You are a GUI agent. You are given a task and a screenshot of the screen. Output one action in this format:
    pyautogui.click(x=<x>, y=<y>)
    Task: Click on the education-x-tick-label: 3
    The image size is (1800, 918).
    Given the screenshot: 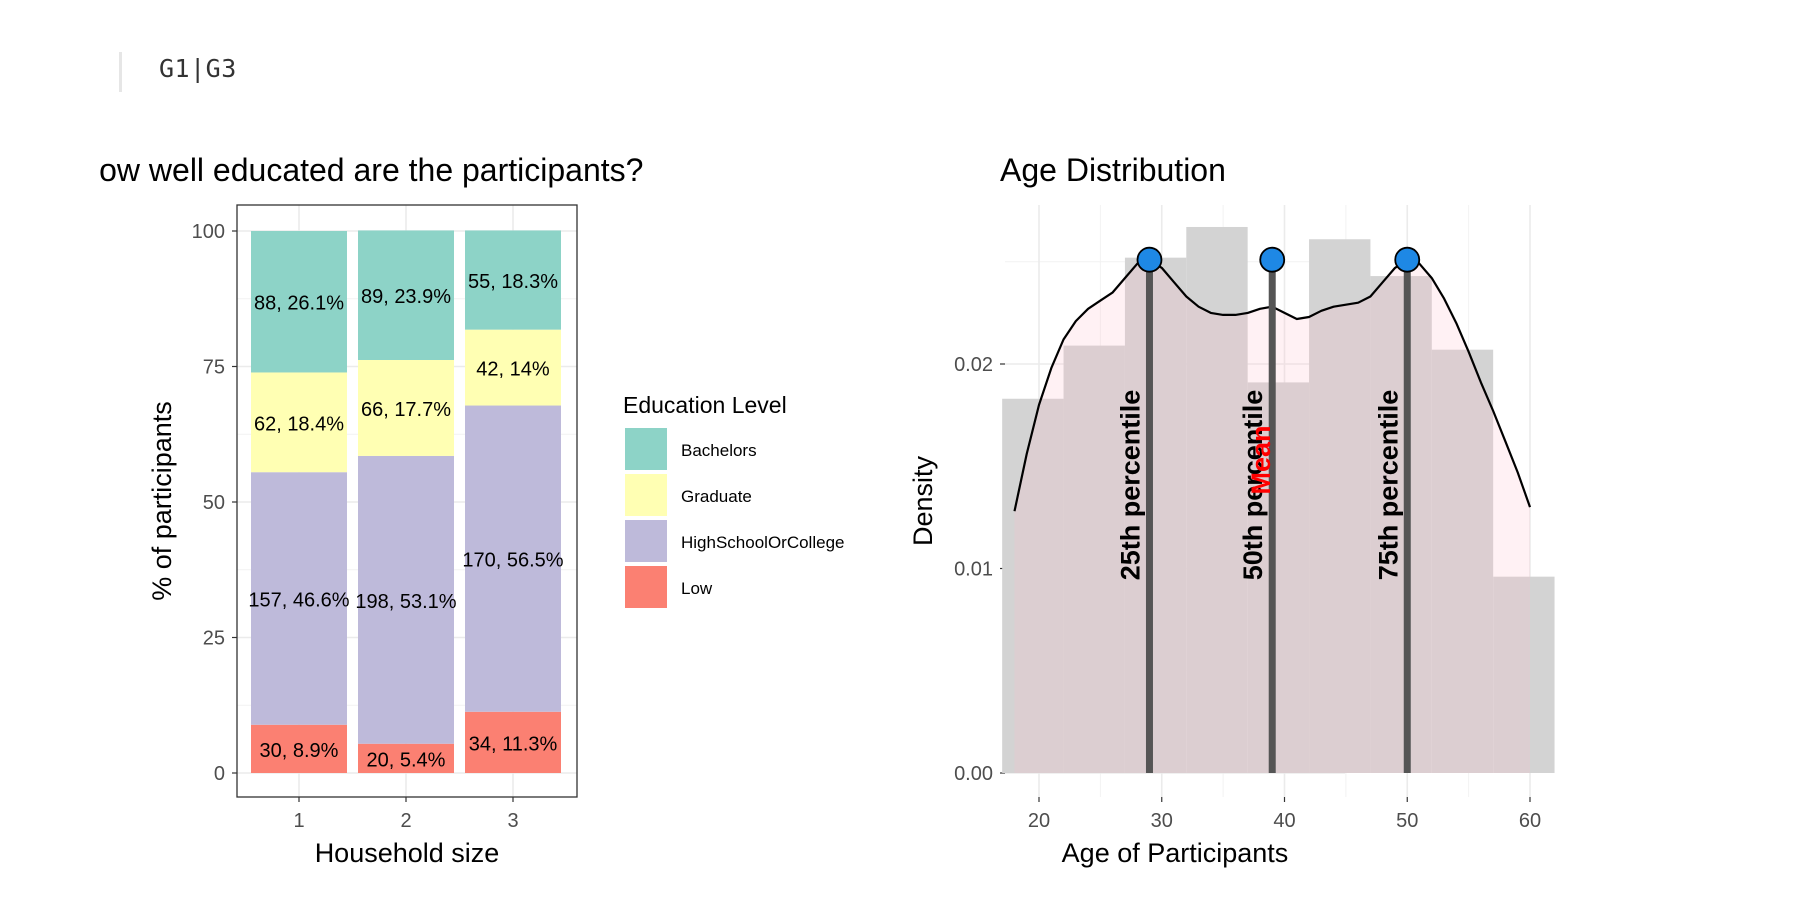 What is the action you would take?
    pyautogui.click(x=512, y=821)
    